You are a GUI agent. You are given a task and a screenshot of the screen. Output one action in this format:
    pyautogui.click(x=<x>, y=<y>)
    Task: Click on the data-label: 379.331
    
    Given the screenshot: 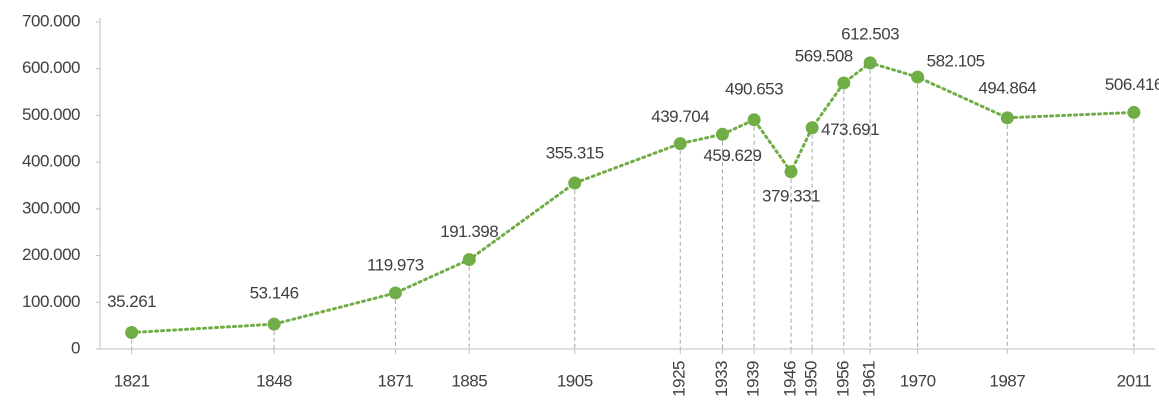 What is the action you would take?
    pyautogui.click(x=791, y=195)
    